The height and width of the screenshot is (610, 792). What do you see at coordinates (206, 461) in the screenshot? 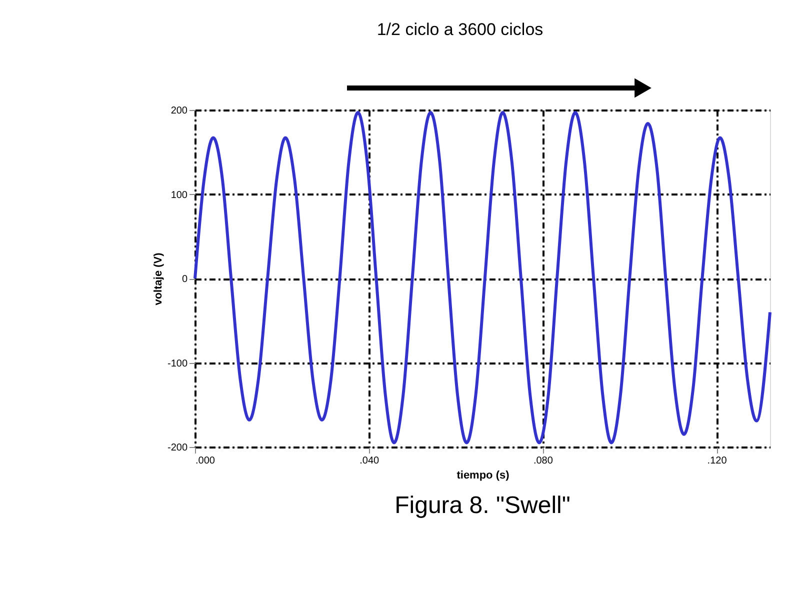
I see `x-tick-label: .000` at bounding box center [206, 461].